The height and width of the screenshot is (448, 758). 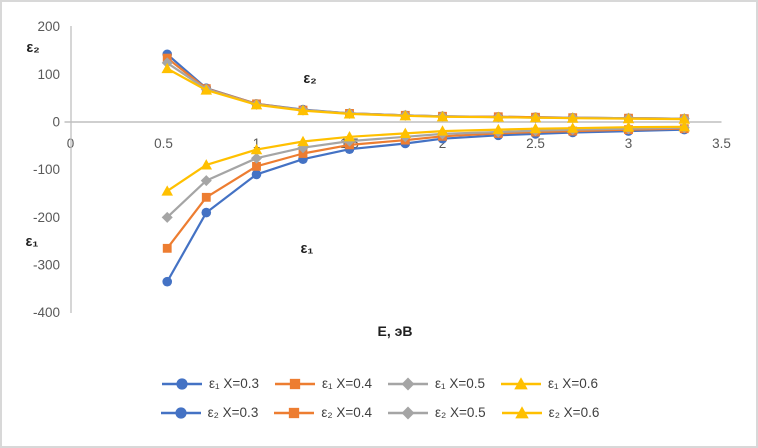 I want to click on y-axis-label-eps2: ε₂, so click(x=33, y=48).